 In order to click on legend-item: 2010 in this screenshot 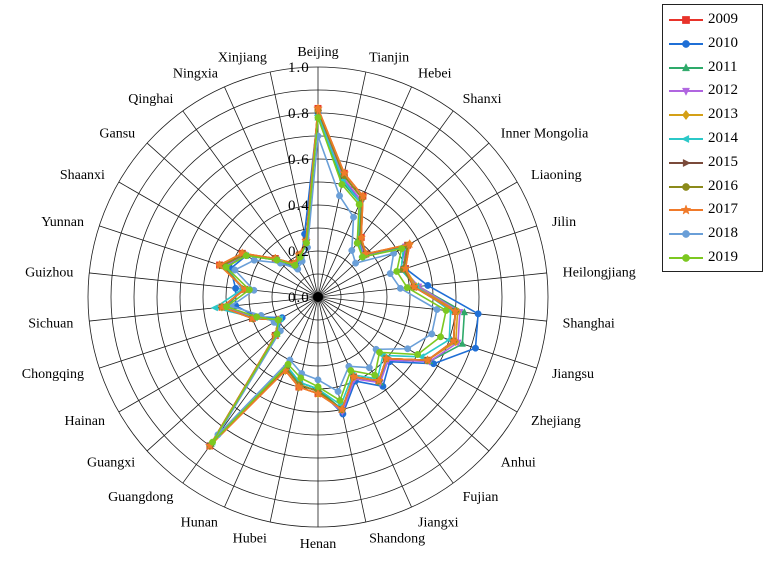, I will do `click(712, 44)`.